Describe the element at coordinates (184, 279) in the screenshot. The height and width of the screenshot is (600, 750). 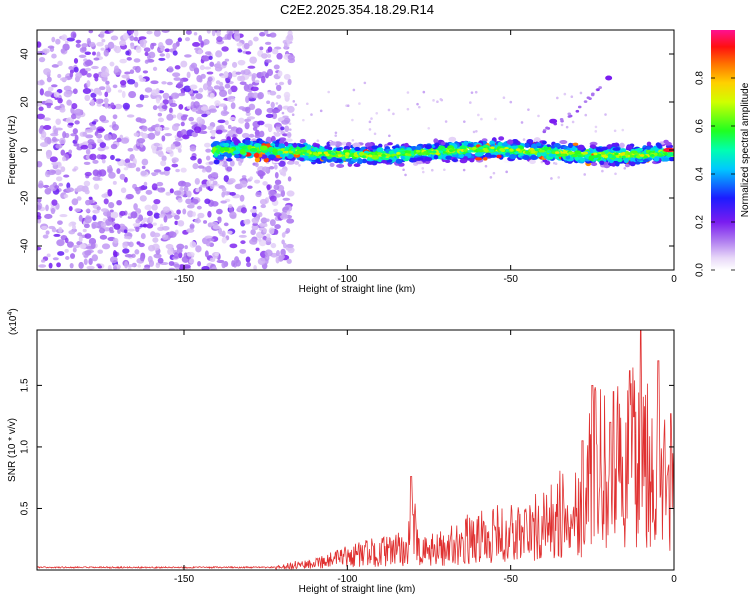
I see `spectrogram-x-tick-label: -150` at that location.